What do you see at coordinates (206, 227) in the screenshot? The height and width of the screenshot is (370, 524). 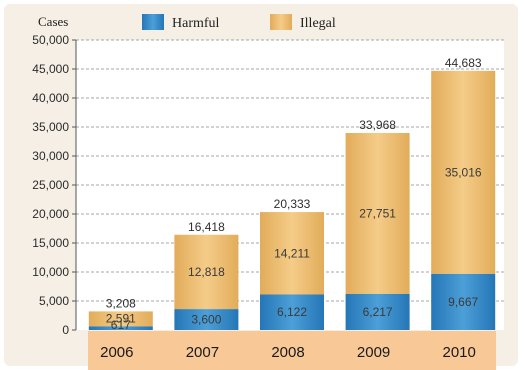 I see `data-label-total: 16,418` at bounding box center [206, 227].